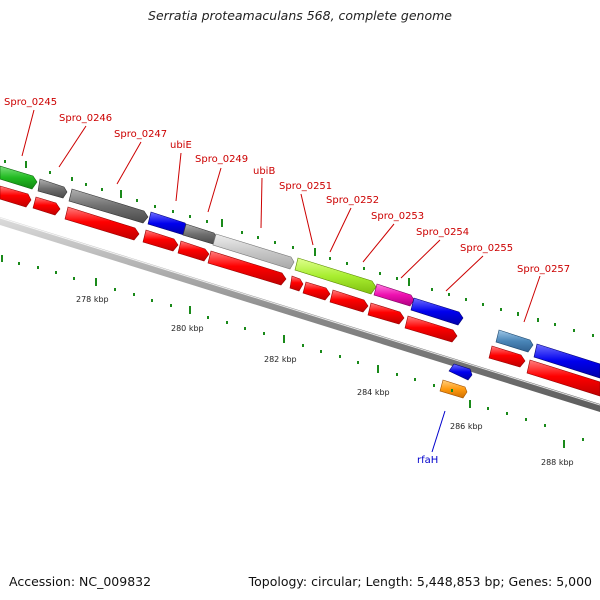 The height and width of the screenshot is (600, 600). Describe the element at coordinates (264, 171) in the screenshot. I see `gene-label: ubiB` at that location.